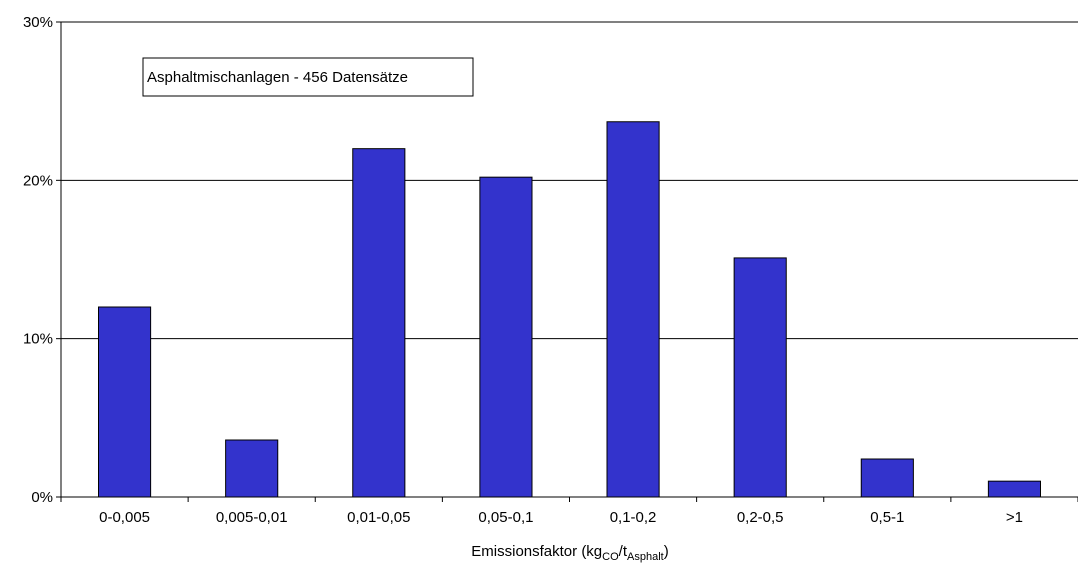  What do you see at coordinates (1014, 517) in the screenshot?
I see `x-tick-label: >1` at bounding box center [1014, 517].